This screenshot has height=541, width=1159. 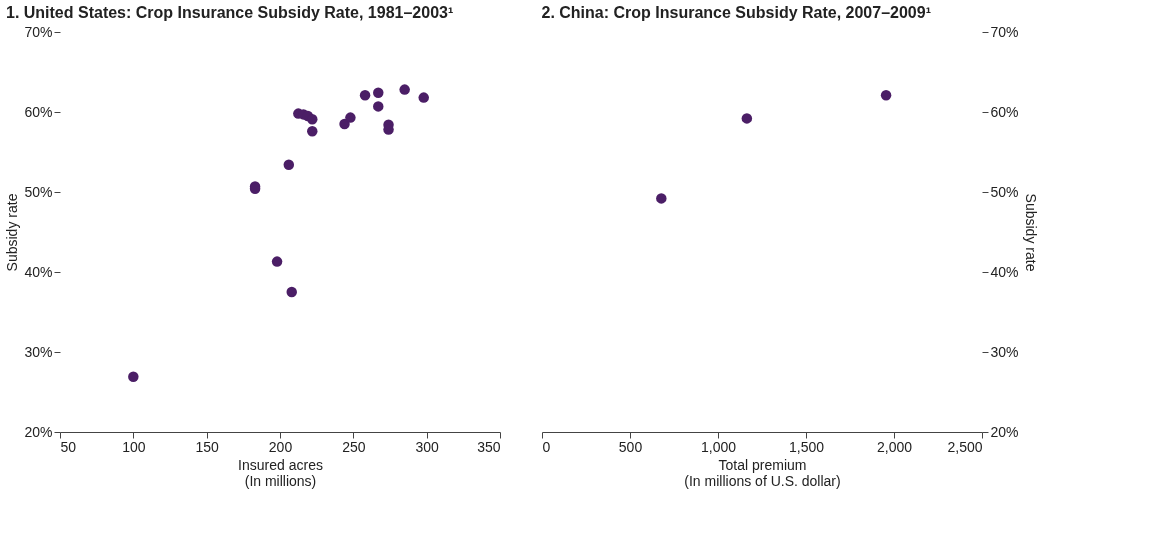 What do you see at coordinates (1004, 191) in the screenshot?
I see `y2-tick-label: 50%` at bounding box center [1004, 191].